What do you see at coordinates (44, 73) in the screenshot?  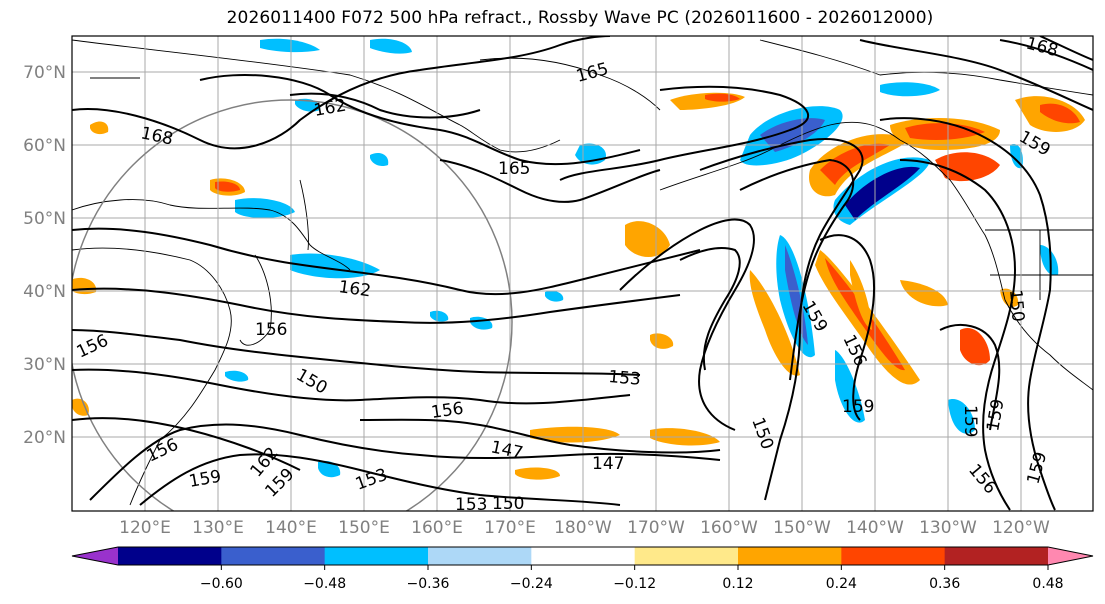 I see `lat-label: 70°N` at bounding box center [44, 73].